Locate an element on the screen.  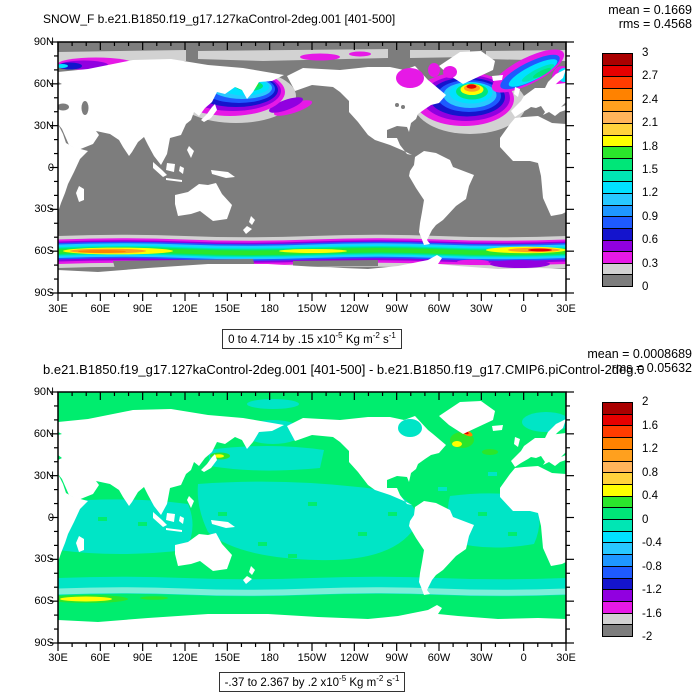
top-panel-stats: mean = 0.1669 rms = 0.4568 is located at coordinates (650, 17).